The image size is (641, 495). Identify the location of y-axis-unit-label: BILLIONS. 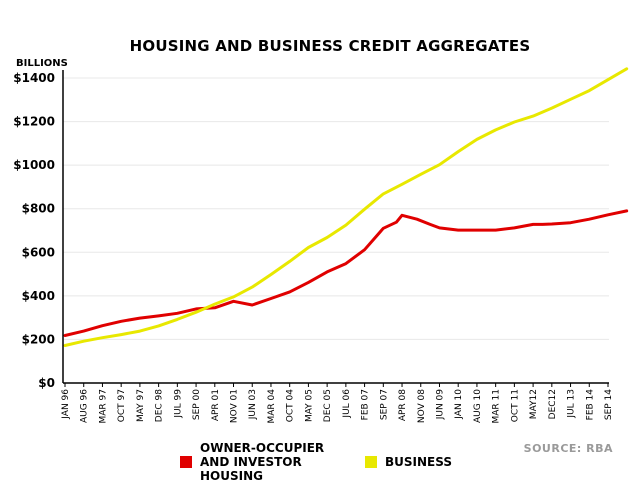
(42, 63).